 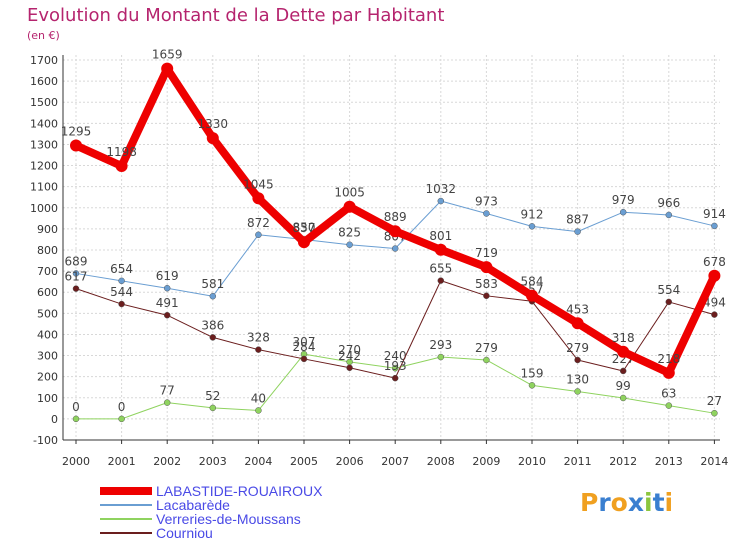 What do you see at coordinates (44, 208) in the screenshot?
I see `y-tick-label: 1000` at bounding box center [44, 208].